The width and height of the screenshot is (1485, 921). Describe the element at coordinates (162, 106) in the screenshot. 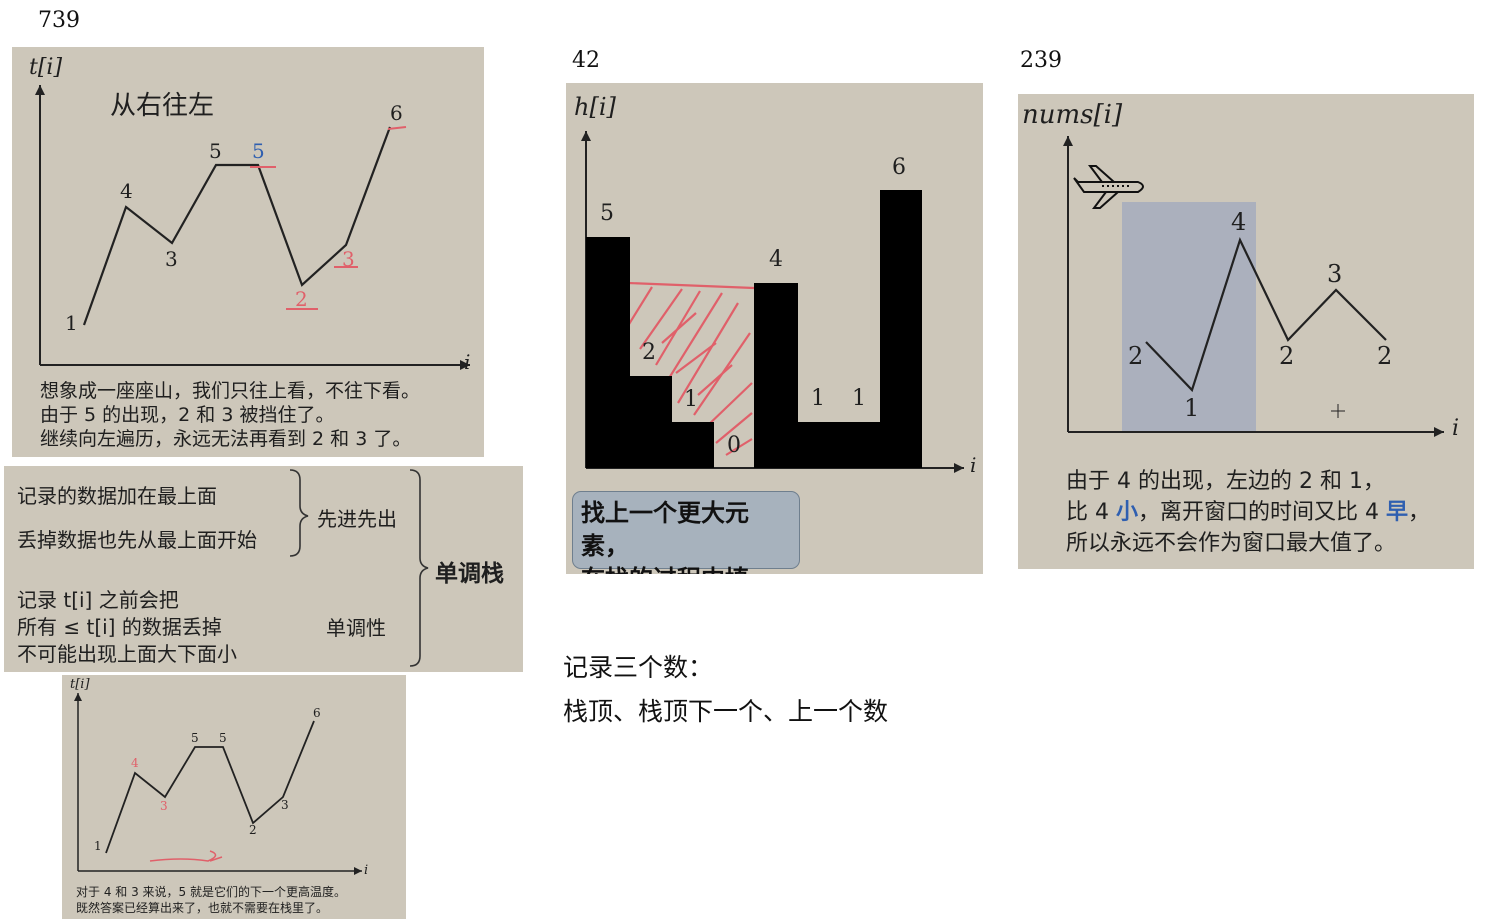

I see `panel-title: 从右往左` at that location.